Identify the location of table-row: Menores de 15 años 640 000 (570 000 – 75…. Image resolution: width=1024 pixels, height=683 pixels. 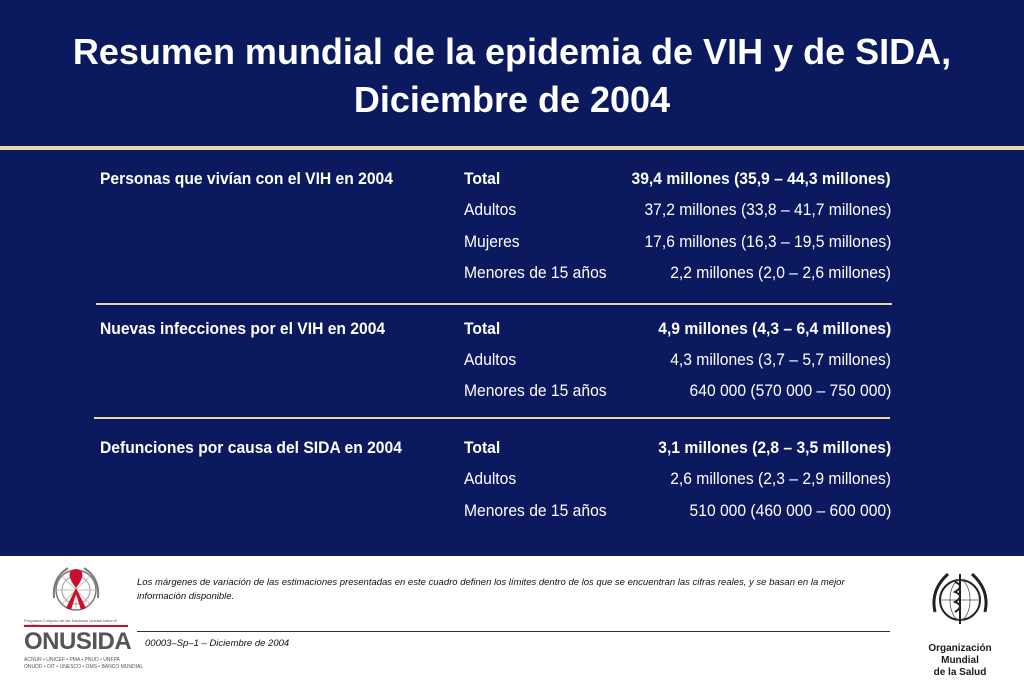
(512, 391).